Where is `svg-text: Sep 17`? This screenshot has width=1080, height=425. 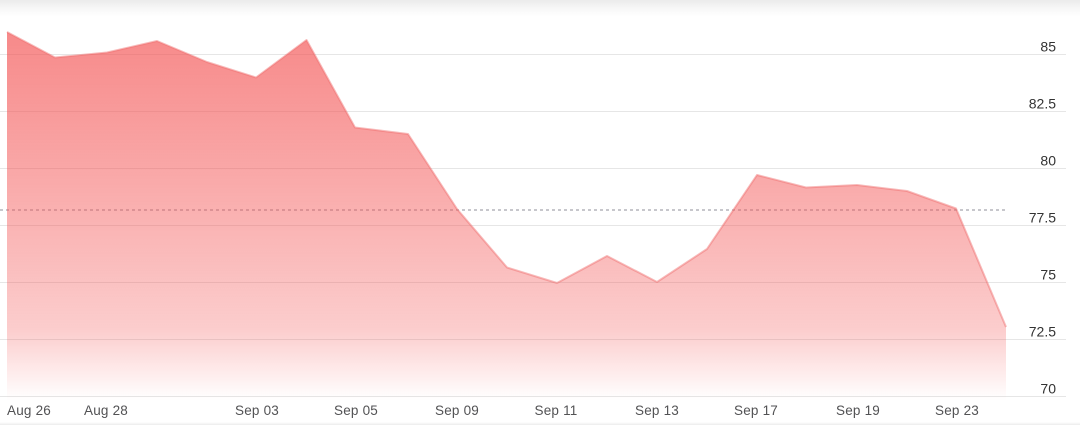
svg-text: Sep 17 is located at coordinates (756, 410).